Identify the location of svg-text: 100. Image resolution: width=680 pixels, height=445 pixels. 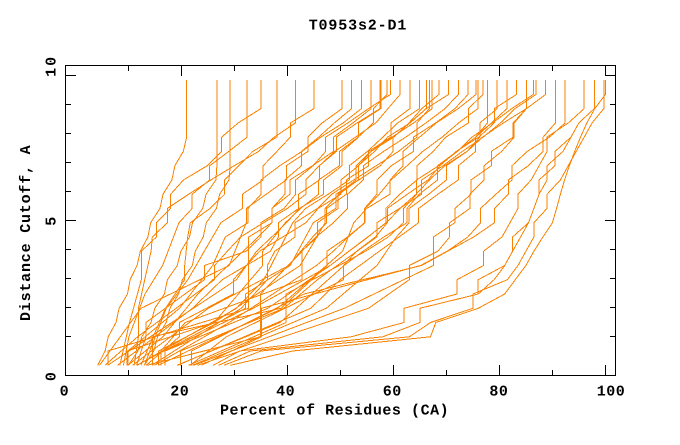
(611, 392).